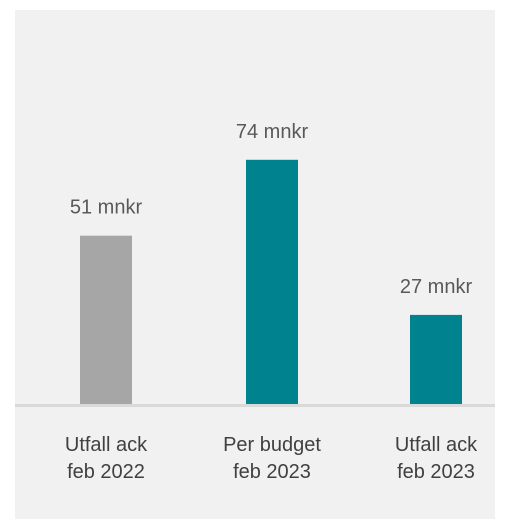 This screenshot has height=529, width=510. What do you see at coordinates (436, 287) in the screenshot?
I see `value-label-3: 27 mnkr` at bounding box center [436, 287].